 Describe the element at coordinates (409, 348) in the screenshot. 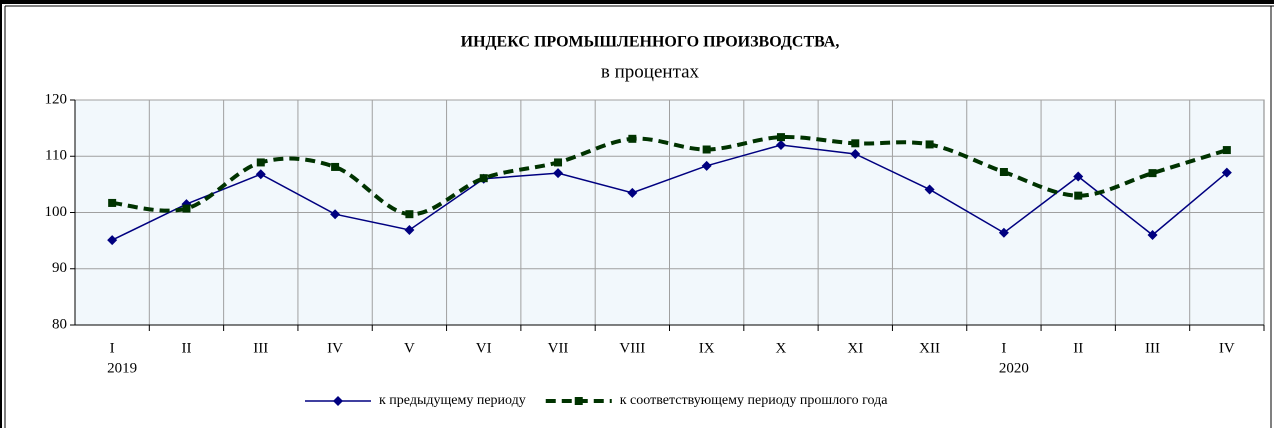

I see `x-tick-label: V` at that location.